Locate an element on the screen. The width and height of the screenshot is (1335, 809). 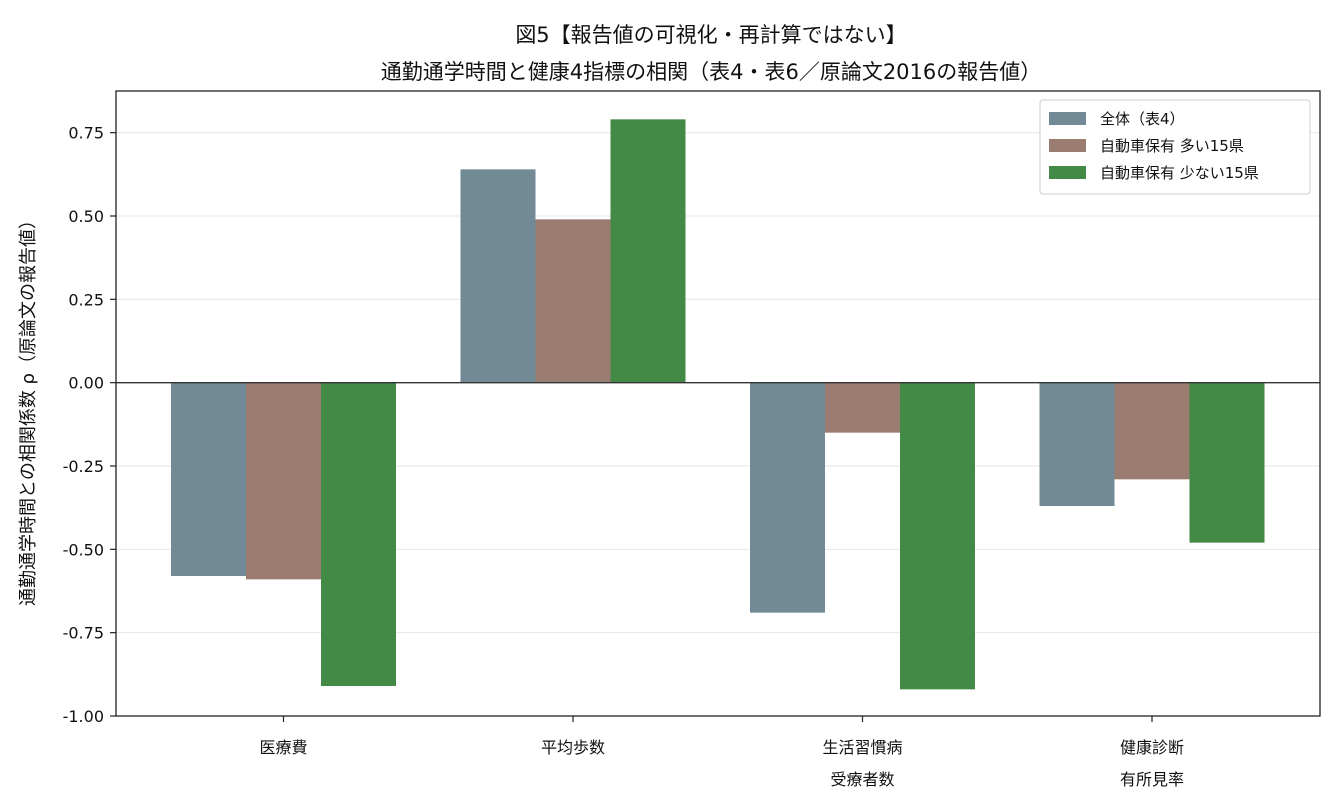
y-tick-label: 0.75 is located at coordinates (86, 133).